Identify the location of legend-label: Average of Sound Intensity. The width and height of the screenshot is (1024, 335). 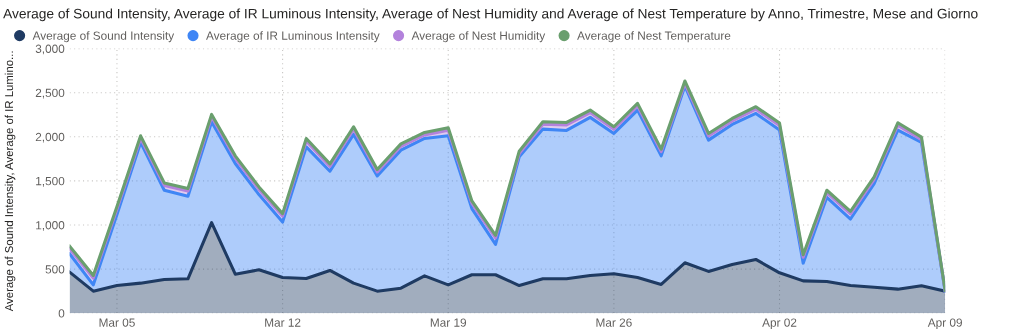
(103, 37).